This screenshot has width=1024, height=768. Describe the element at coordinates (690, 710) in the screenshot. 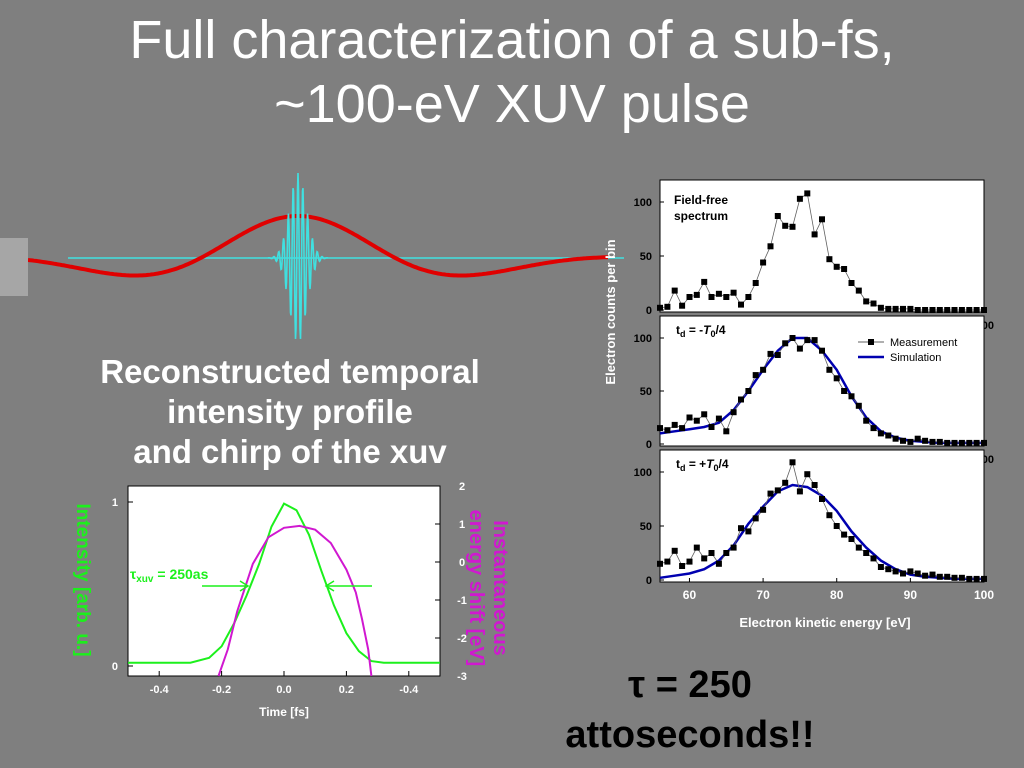

I see `result-text: τ = 250 attoseconds!!` at that location.